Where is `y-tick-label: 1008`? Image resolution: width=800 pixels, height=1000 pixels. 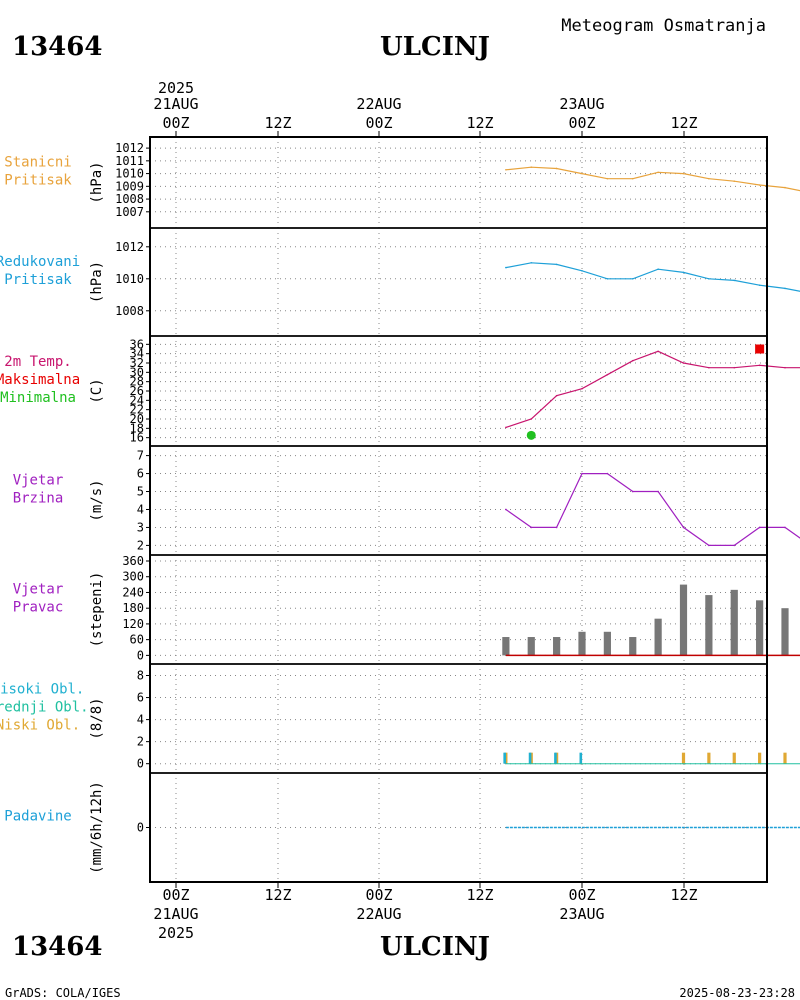
y-tick-label: 1008 is located at coordinates (129, 311).